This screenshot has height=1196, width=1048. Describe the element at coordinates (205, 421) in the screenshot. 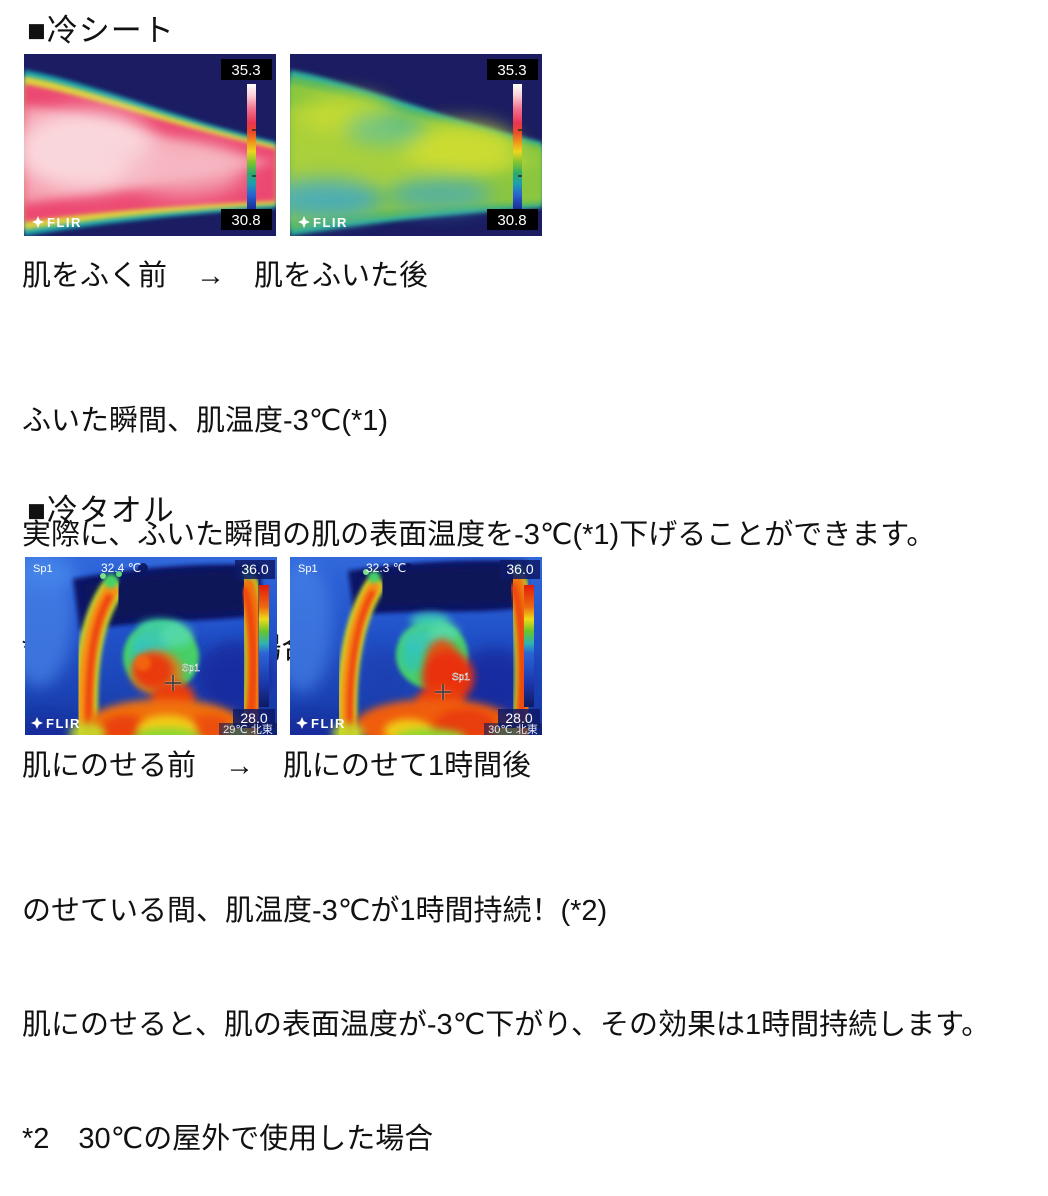

I see `sheet-description-line-1: ふいた瞬間、肌温度-3℃(*1)` at that location.